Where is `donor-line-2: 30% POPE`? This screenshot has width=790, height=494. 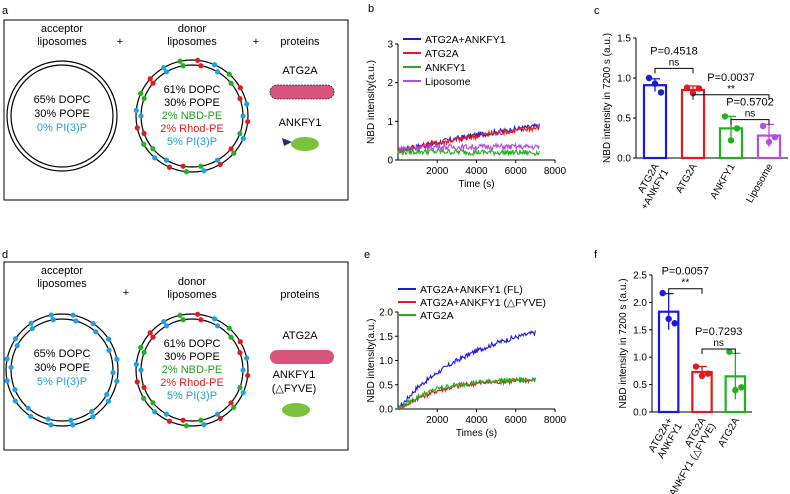
donor-line-2: 30% POPE is located at coordinates (192, 103).